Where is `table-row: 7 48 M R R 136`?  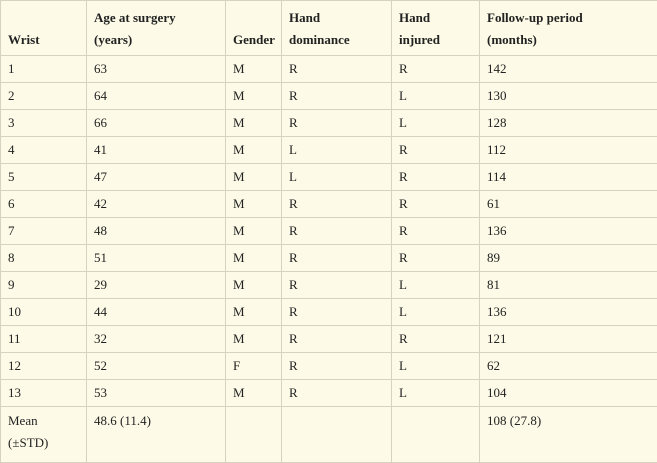
table-row: 7 48 M R R 136 is located at coordinates (328, 231).